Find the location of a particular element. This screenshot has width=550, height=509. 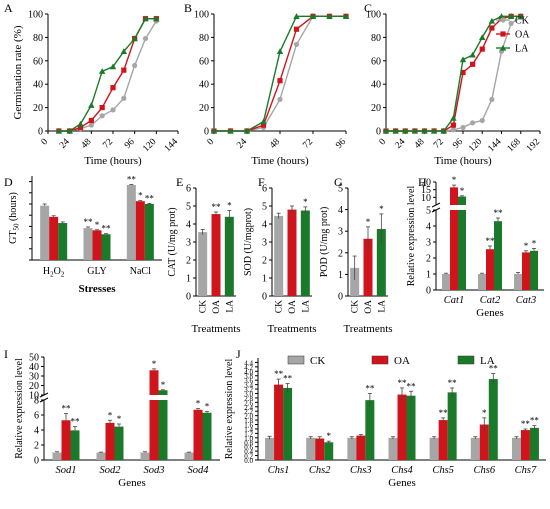

category-label: GLY is located at coordinates (97, 271).